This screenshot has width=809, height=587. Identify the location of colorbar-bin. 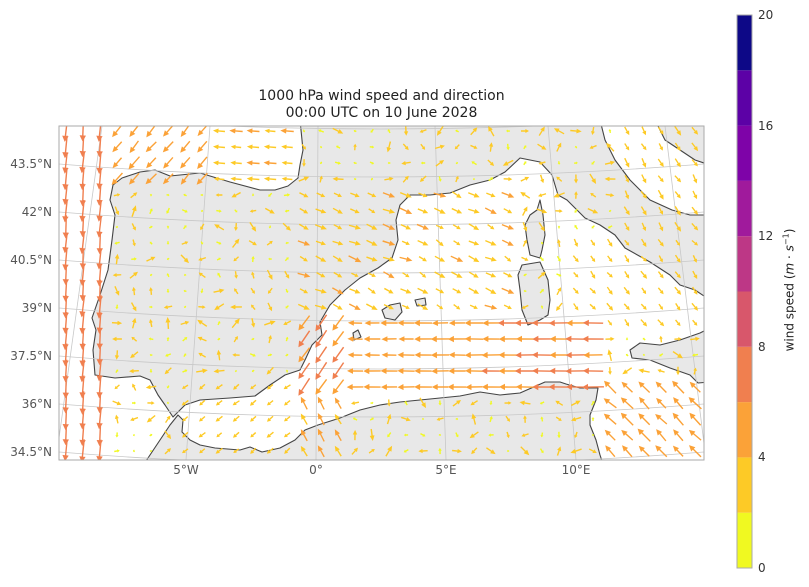
(744, 153).